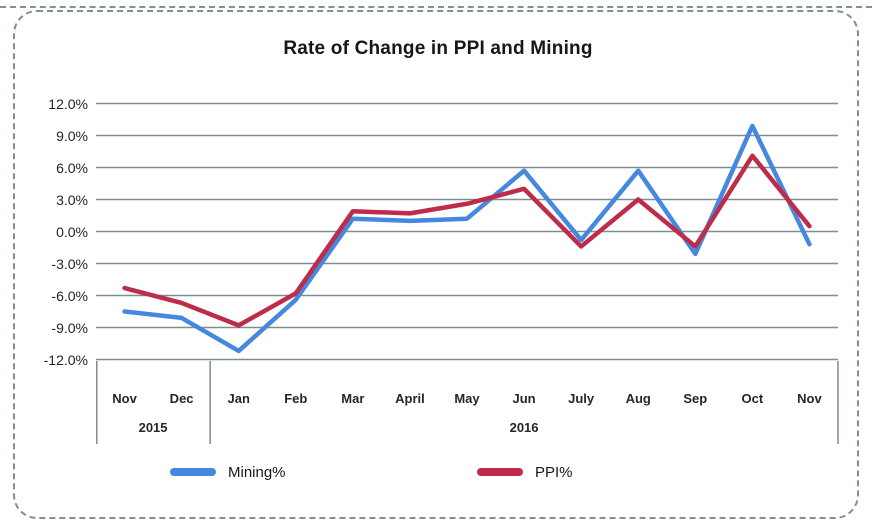 This screenshot has width=872, height=530. Describe the element at coordinates (257, 472) in the screenshot. I see `mining-legend-label: Mining%` at that location.